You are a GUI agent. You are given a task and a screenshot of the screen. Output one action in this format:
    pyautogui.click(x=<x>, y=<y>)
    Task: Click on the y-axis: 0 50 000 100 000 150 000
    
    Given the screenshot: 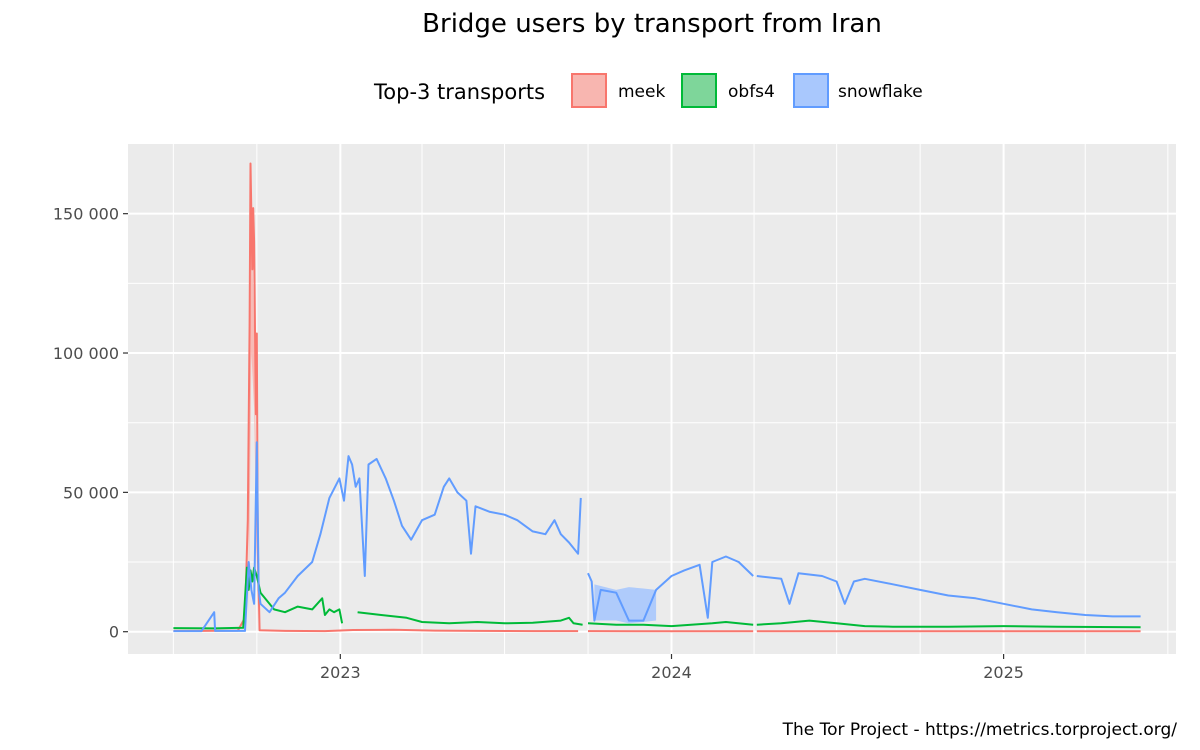 What is the action you would take?
    pyautogui.click(x=90, y=423)
    